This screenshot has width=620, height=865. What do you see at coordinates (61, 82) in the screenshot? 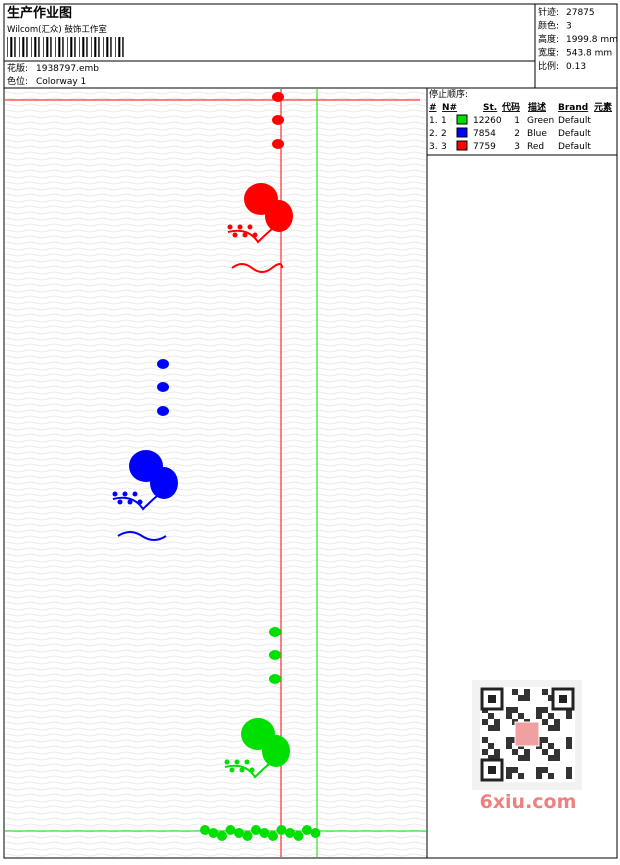
I see `colorway: Colorway 1` at bounding box center [61, 82].